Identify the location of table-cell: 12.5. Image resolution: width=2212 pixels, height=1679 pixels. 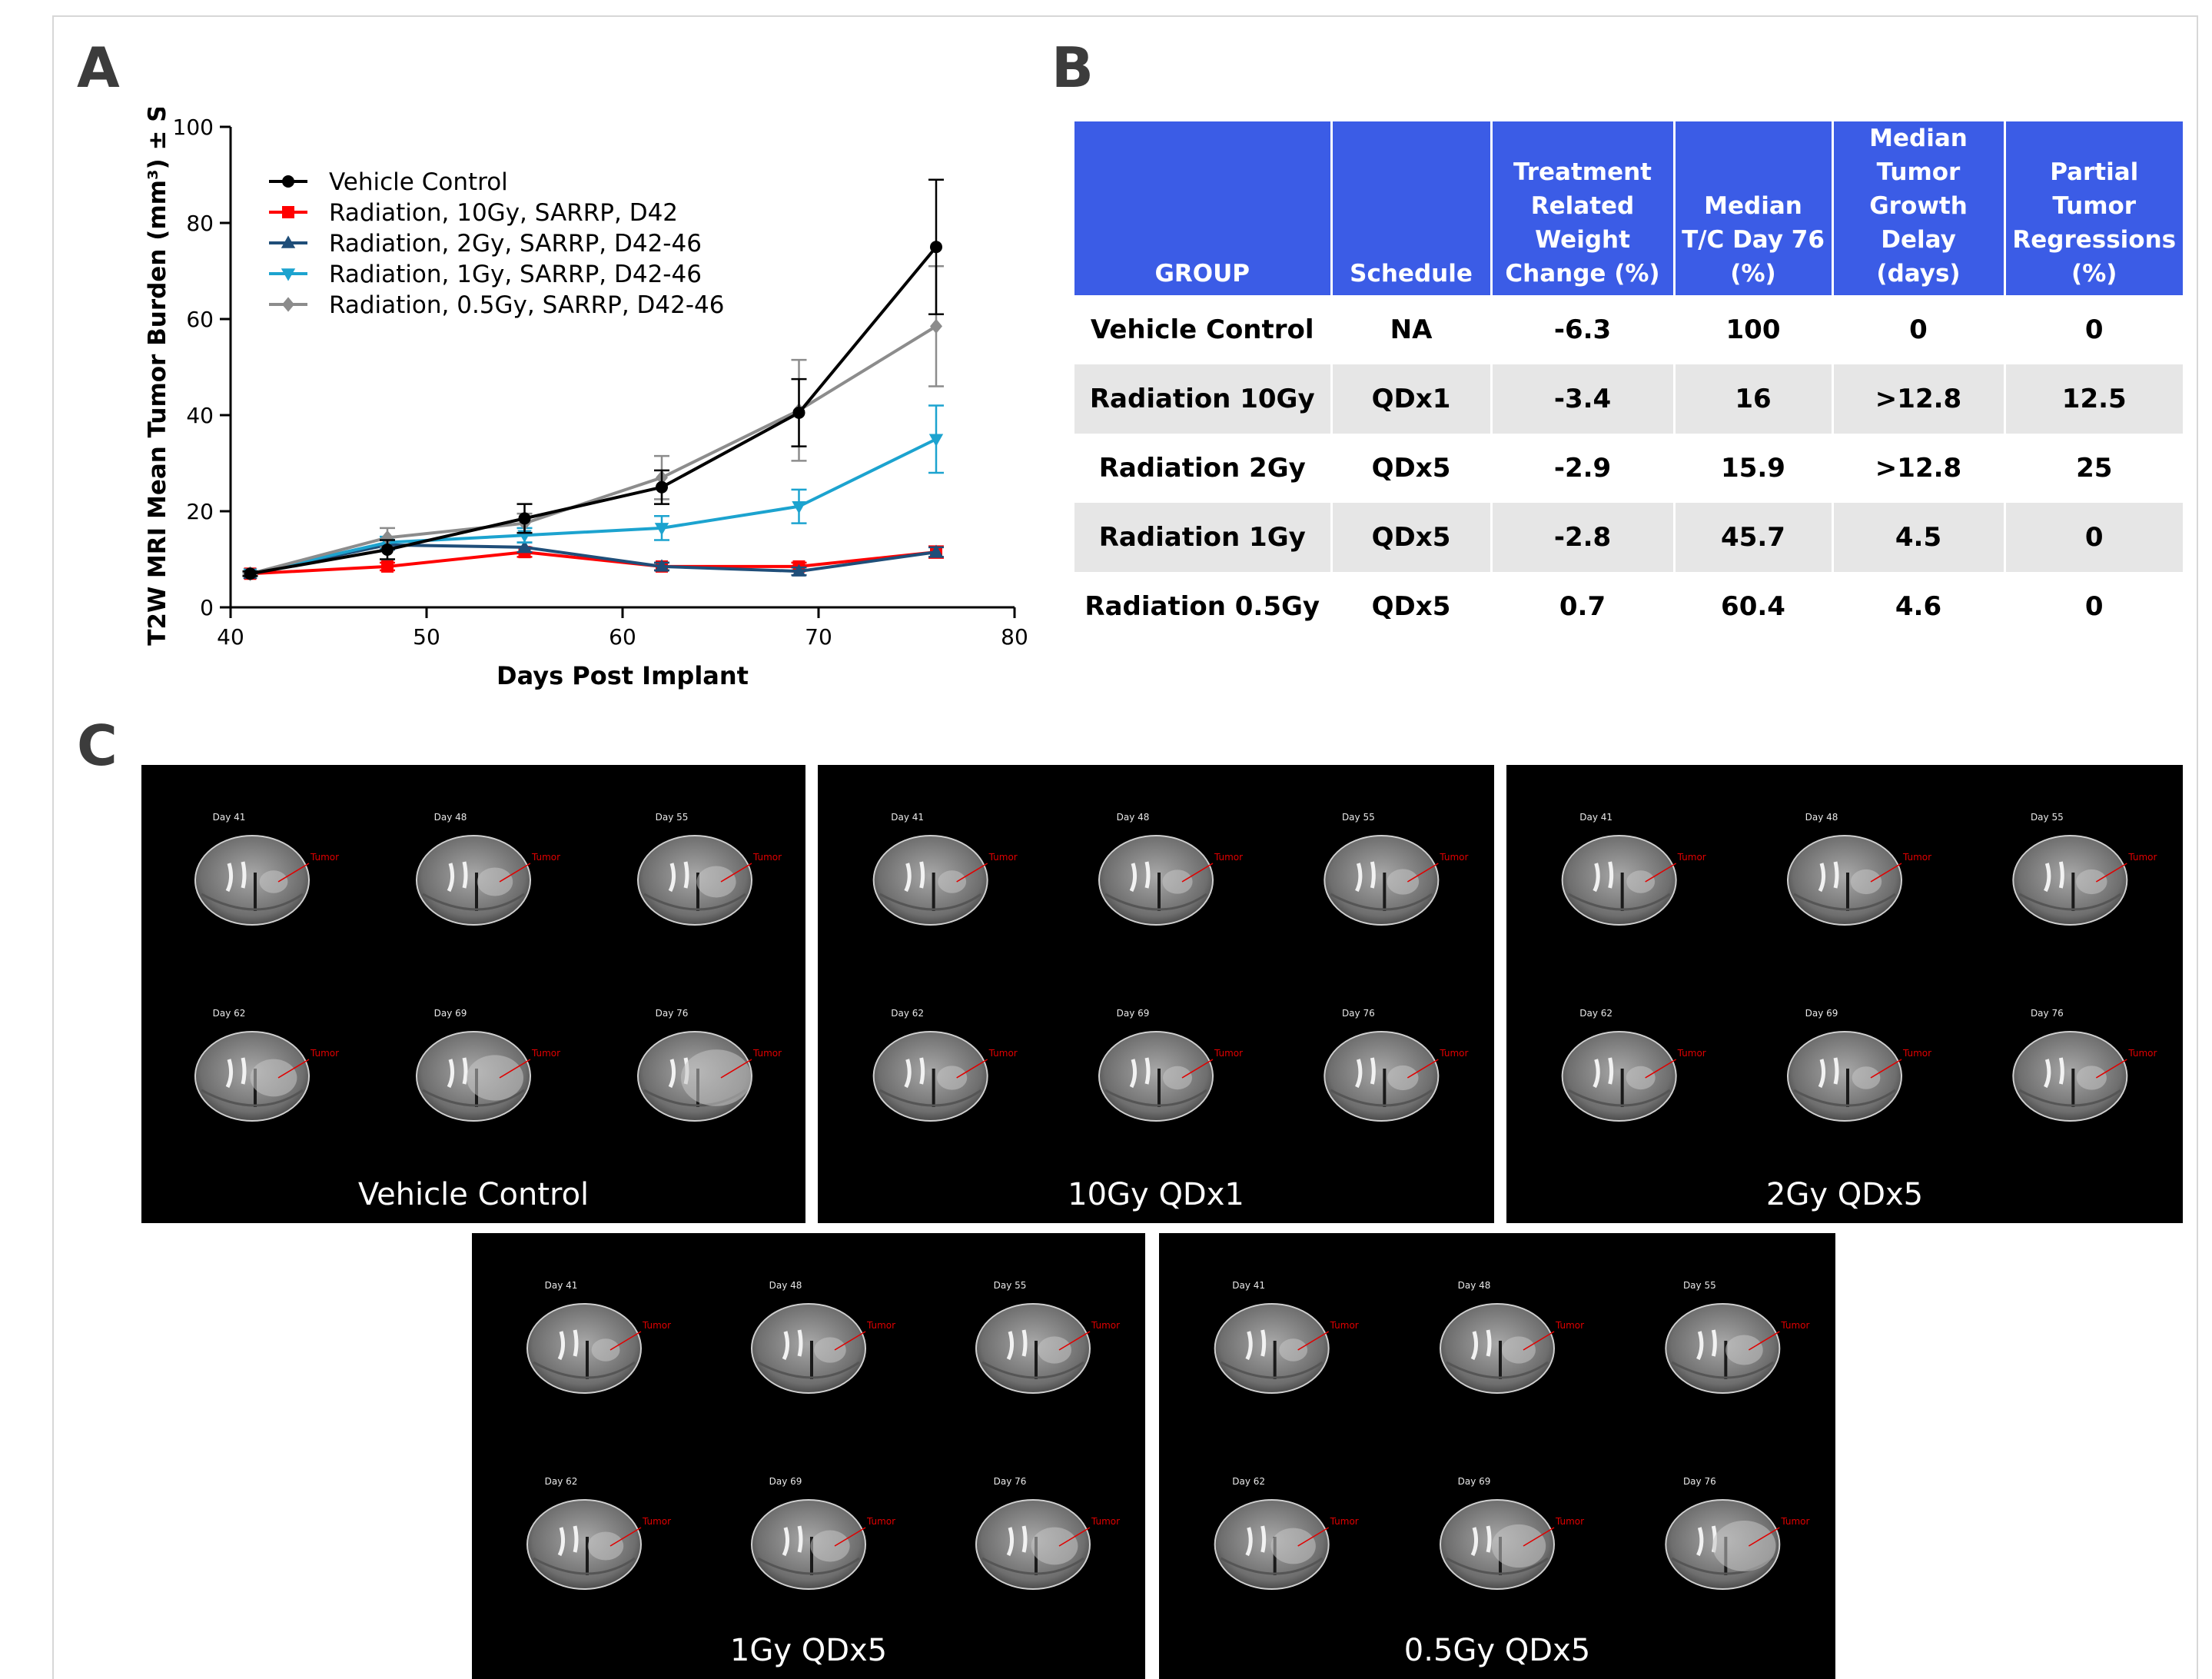
(2093, 399).